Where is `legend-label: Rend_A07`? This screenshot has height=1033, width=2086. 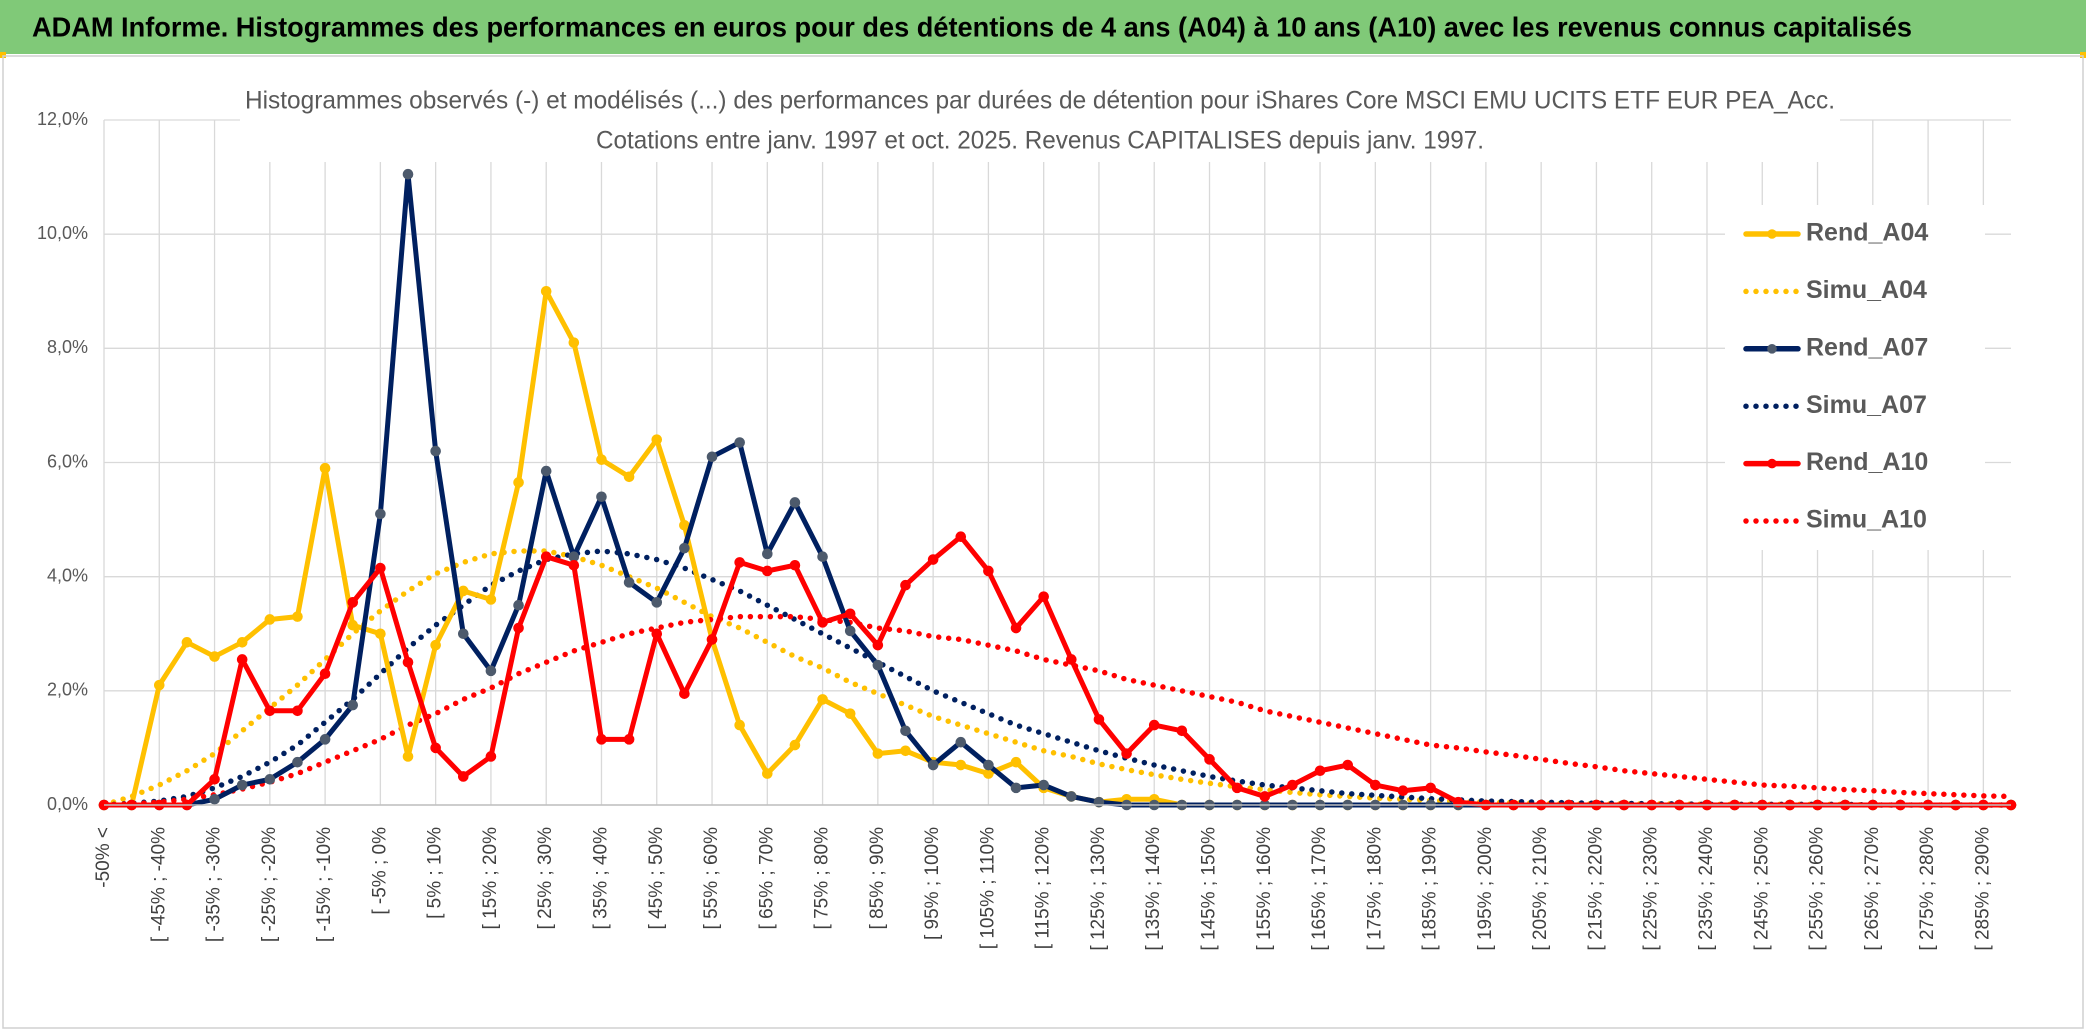
legend-label: Rend_A07 is located at coordinates (1867, 347).